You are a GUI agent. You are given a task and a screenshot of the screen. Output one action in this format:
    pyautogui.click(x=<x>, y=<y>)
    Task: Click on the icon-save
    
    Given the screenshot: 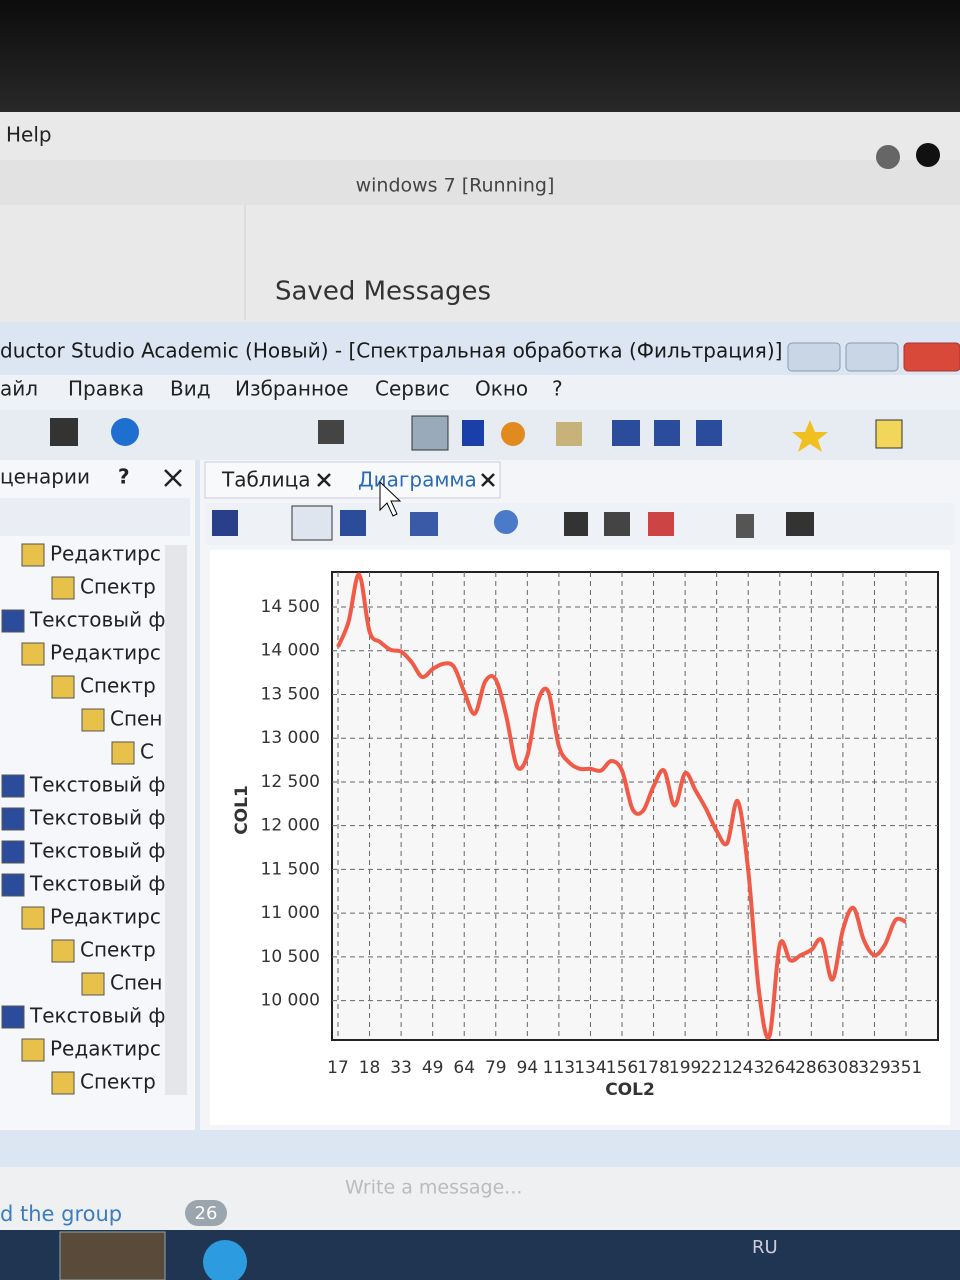 What is the action you would take?
    pyautogui.click(x=64, y=432)
    